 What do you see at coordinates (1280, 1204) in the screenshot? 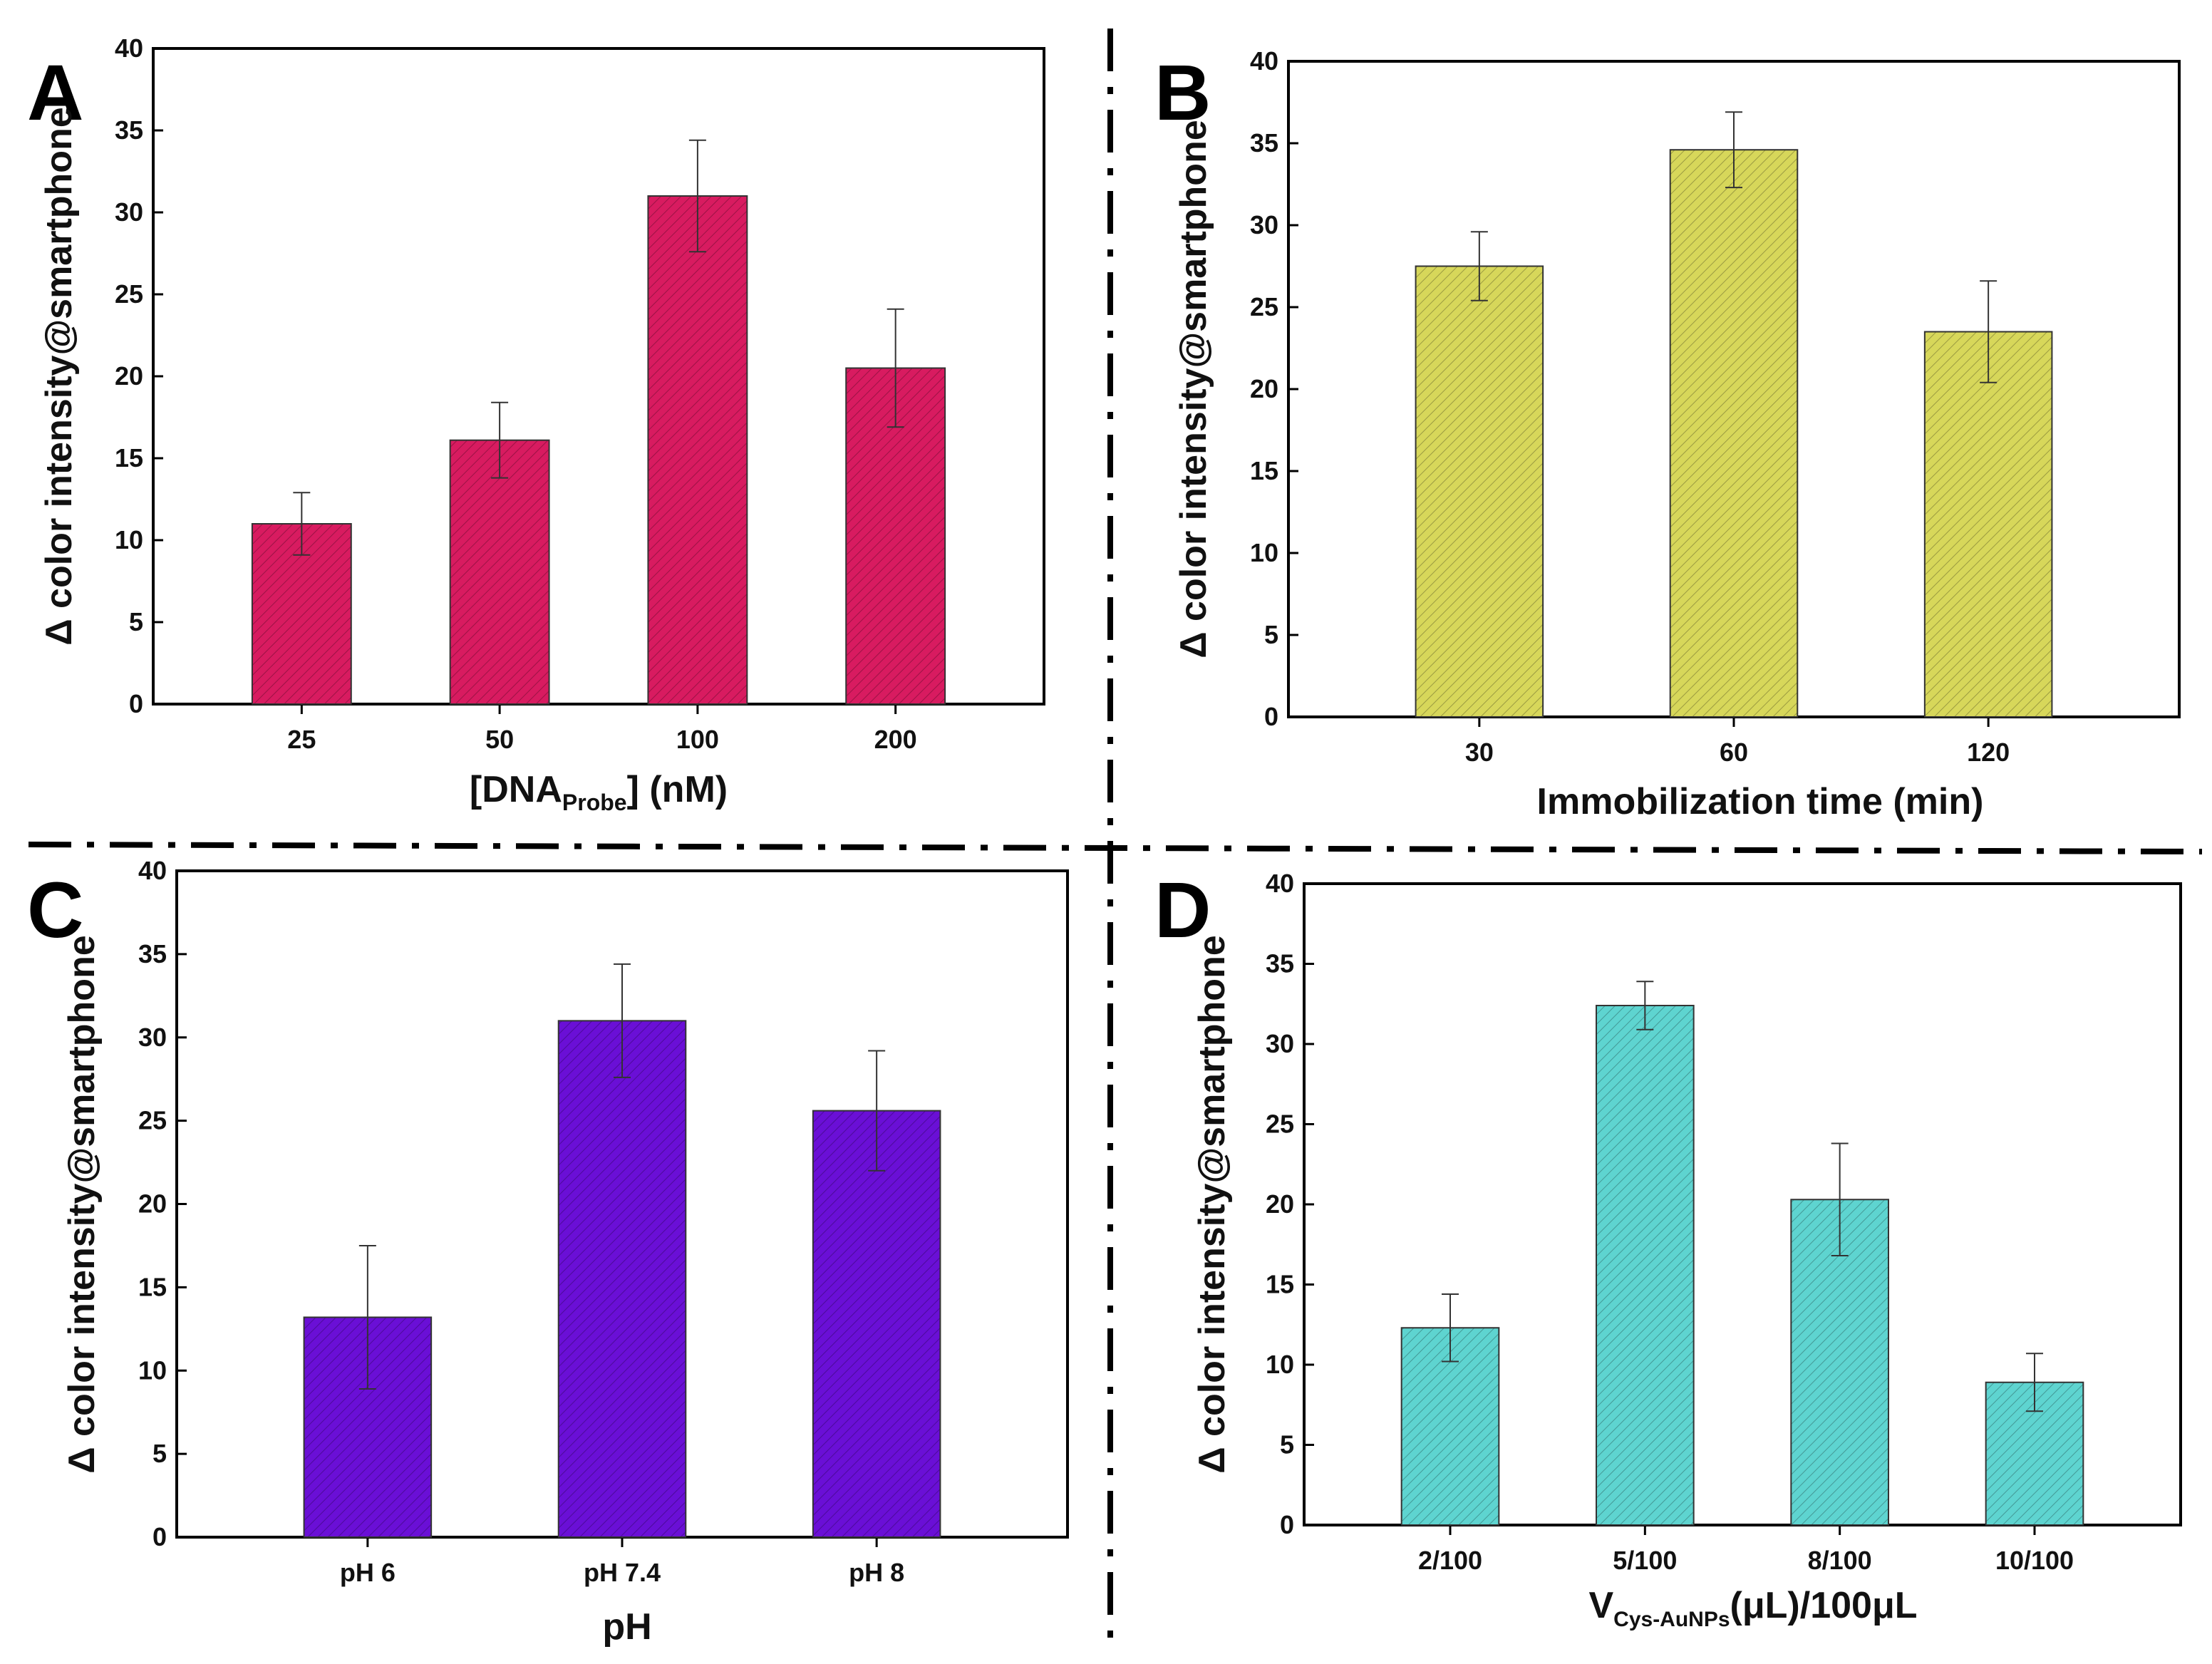
I see `panel-d-ytick-label: 20` at bounding box center [1280, 1204].